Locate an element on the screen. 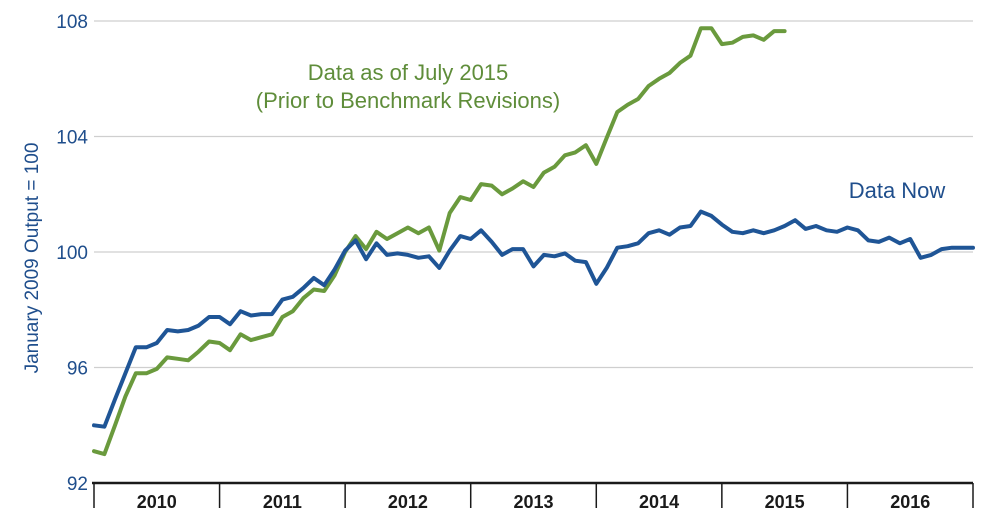 This screenshot has width=1001, height=525. x-axis: 2010 2011 2012 2013 2014 2015 2016 is located at coordinates (533, 496).